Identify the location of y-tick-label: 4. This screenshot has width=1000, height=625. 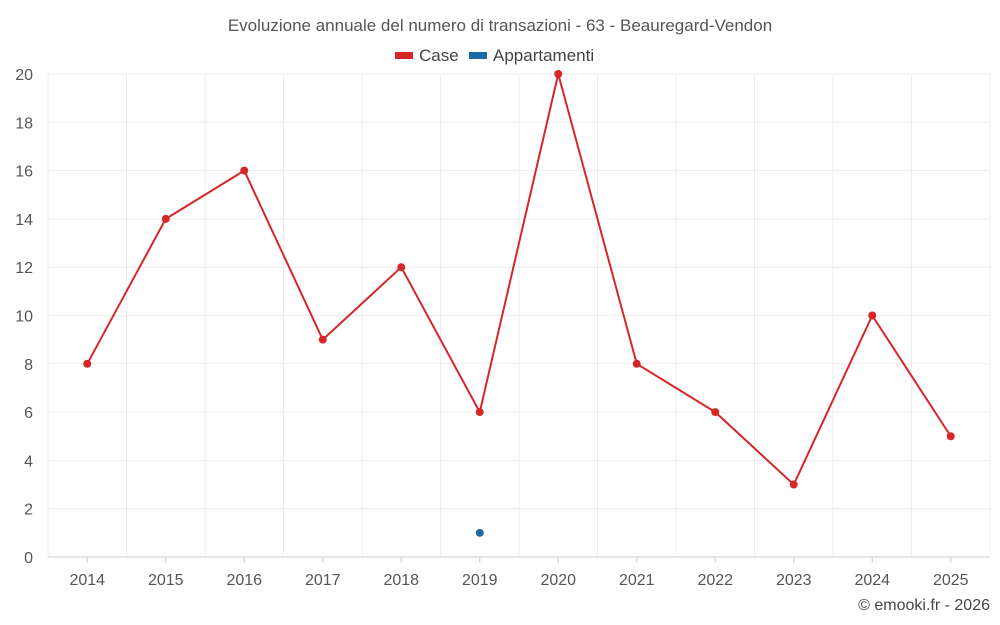
(28, 461).